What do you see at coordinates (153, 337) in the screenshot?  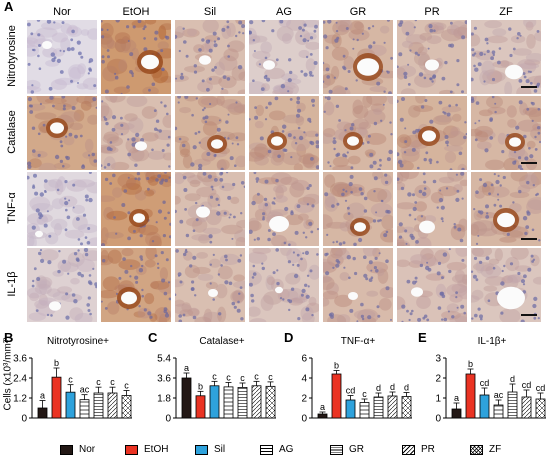 I see `panel-letter-c: C` at bounding box center [153, 337].